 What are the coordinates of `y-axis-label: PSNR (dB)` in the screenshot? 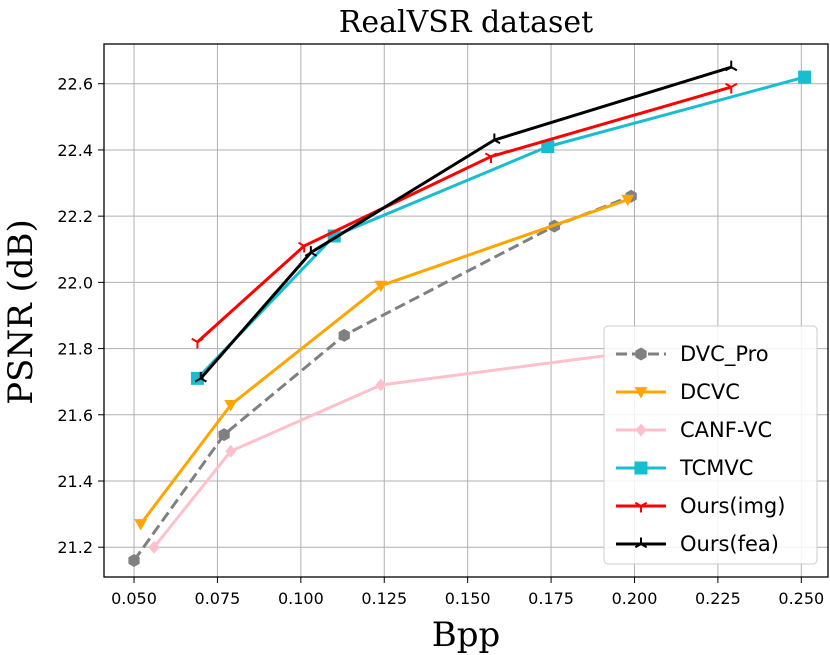 It's located at (21, 312).